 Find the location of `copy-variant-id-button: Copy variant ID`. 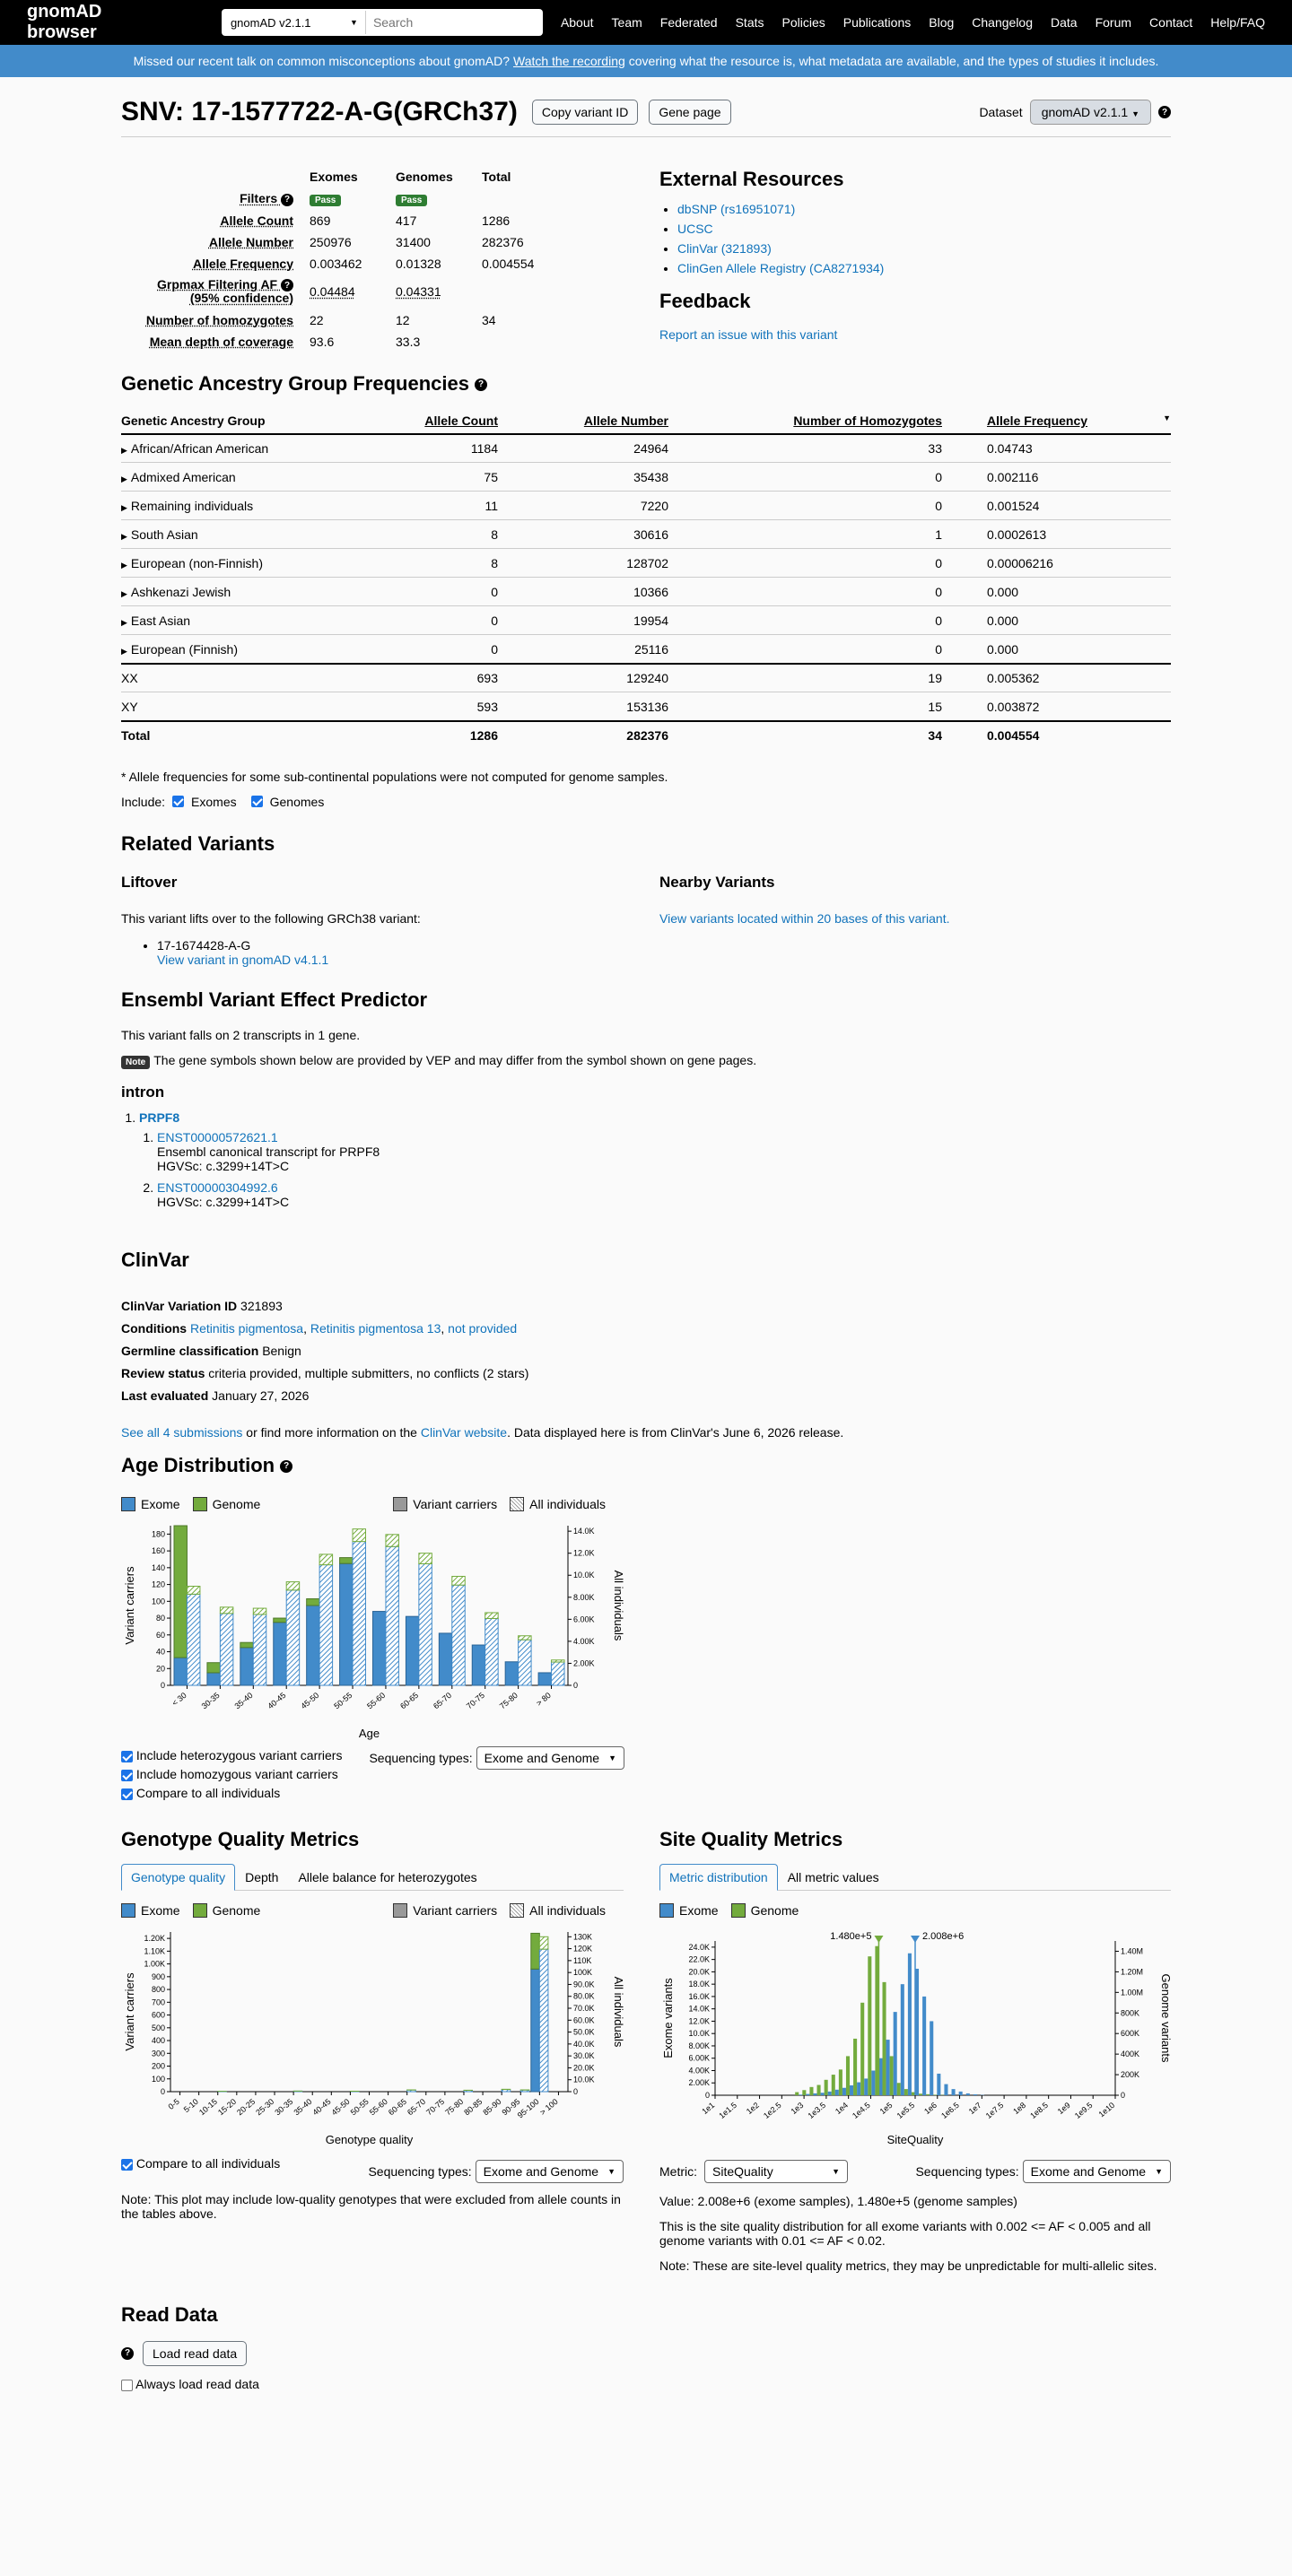

copy-variant-id-button: Copy variant ID is located at coordinates (585, 112).